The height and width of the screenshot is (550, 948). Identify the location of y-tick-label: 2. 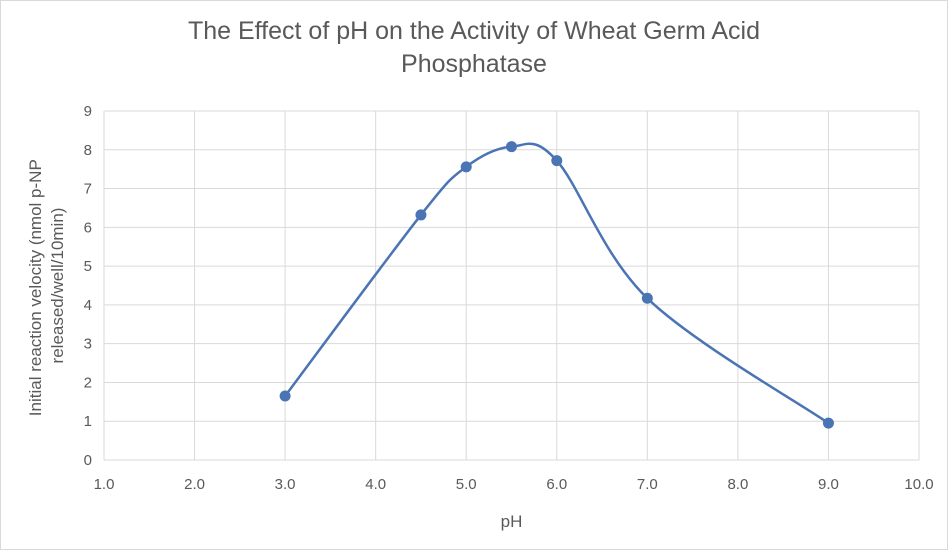
(88, 382).